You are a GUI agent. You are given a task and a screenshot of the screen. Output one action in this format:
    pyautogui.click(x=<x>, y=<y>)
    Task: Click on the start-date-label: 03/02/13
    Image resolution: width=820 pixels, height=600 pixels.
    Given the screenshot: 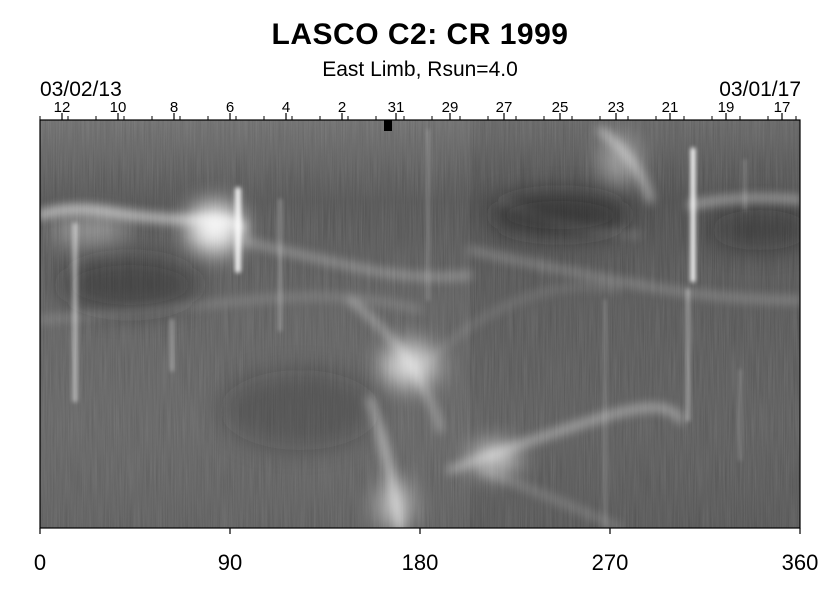 What is the action you would take?
    pyautogui.click(x=81, y=89)
    